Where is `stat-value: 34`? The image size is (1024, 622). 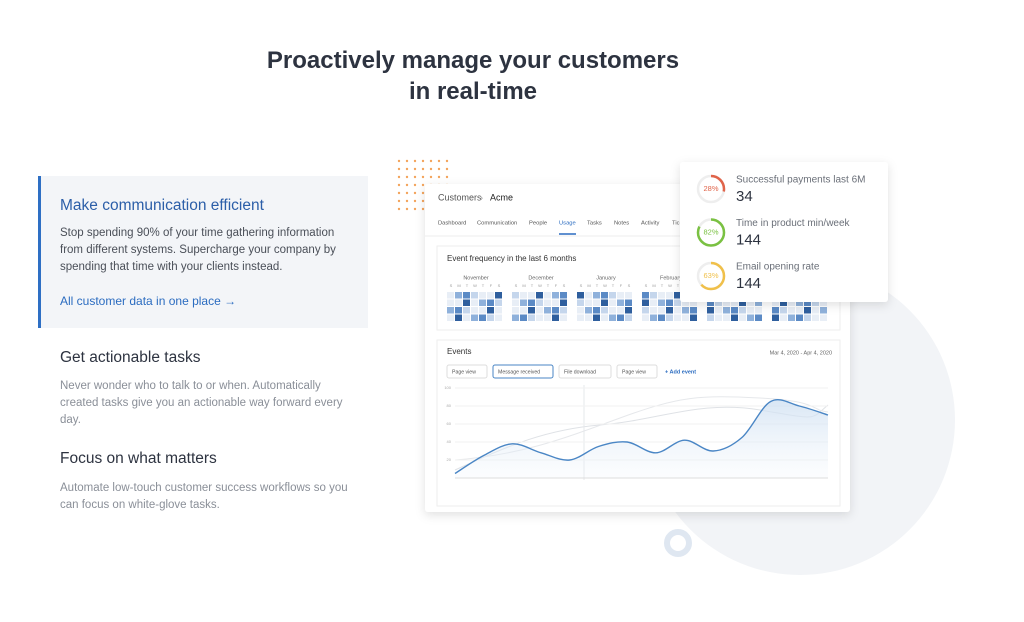 stat-value: 34 is located at coordinates (744, 196).